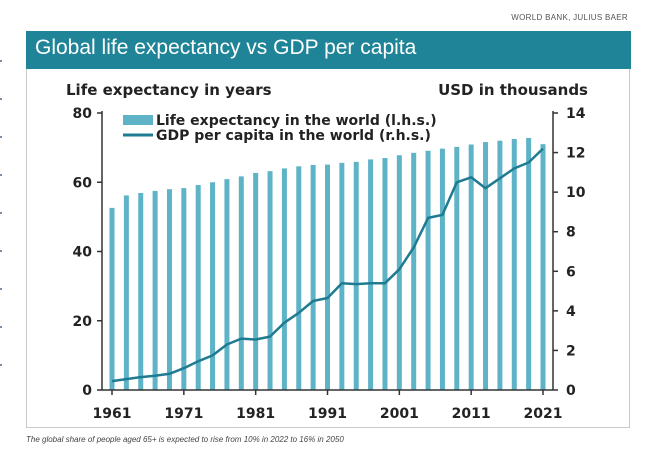  What do you see at coordinates (87, 391) in the screenshot?
I see `y-left-tick-label: 0` at bounding box center [87, 391].